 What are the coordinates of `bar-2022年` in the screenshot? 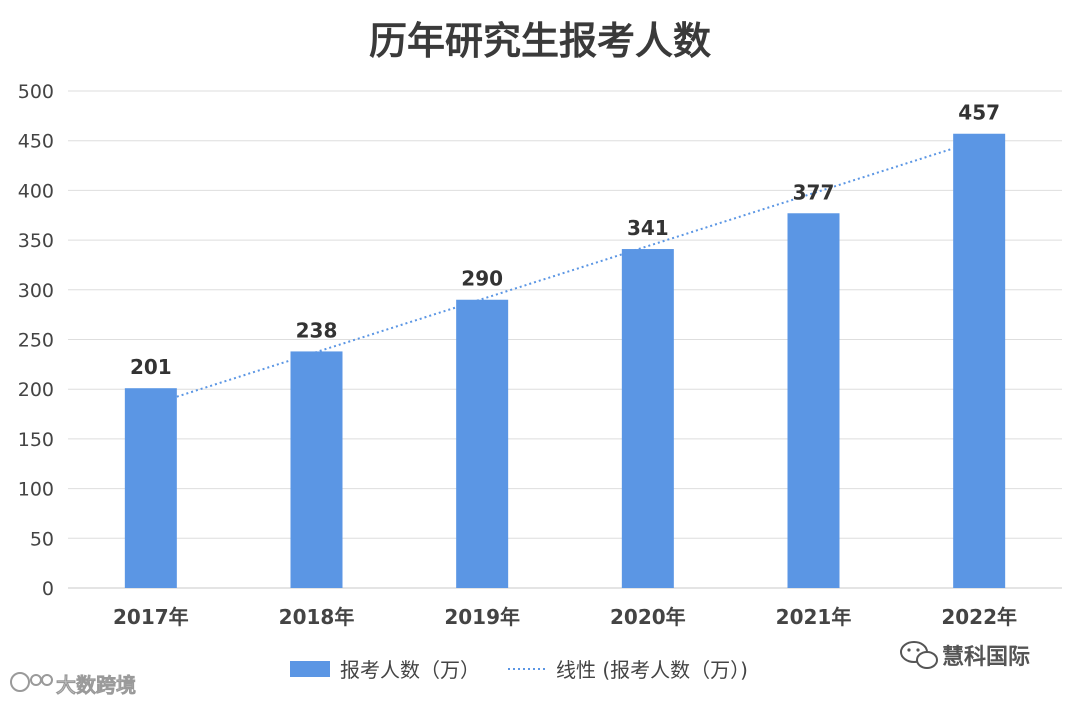 It's located at (979, 360).